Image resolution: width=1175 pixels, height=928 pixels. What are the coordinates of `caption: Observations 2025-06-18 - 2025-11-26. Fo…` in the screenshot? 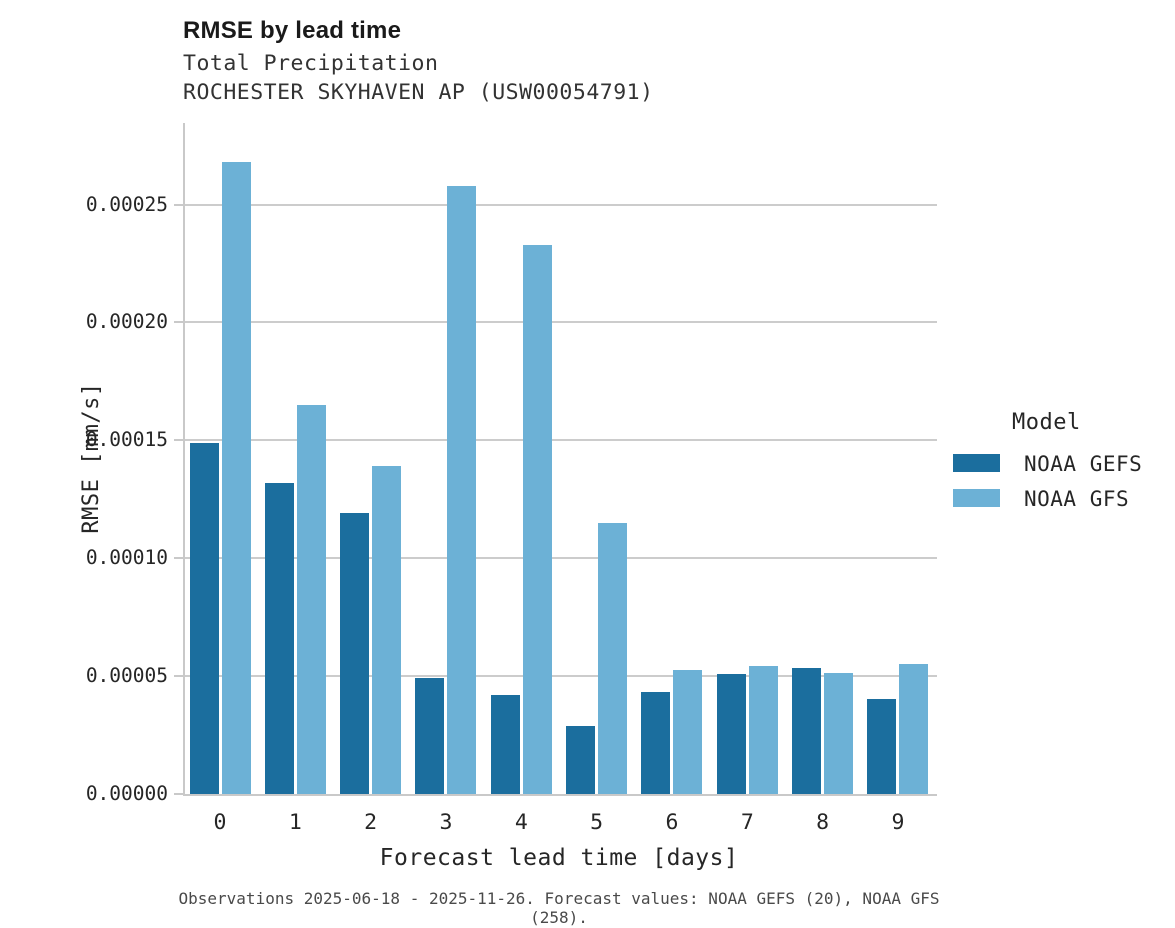 It's located at (559, 908).